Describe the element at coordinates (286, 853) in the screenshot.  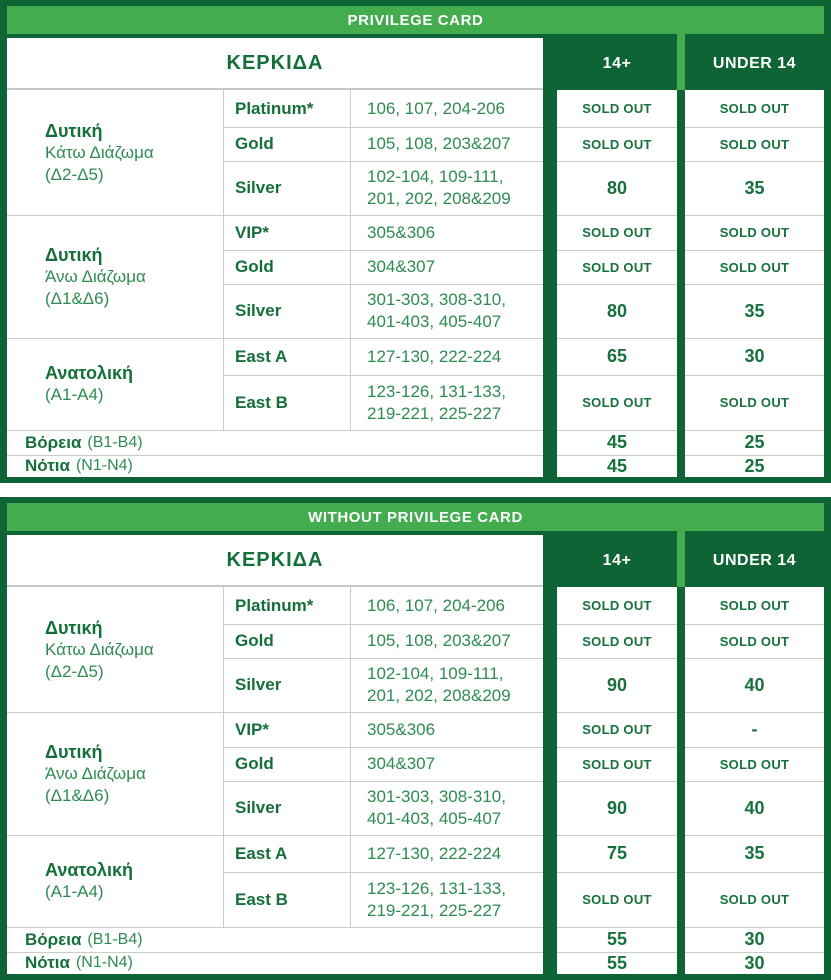
I see `tier-name-cell: East A` at that location.